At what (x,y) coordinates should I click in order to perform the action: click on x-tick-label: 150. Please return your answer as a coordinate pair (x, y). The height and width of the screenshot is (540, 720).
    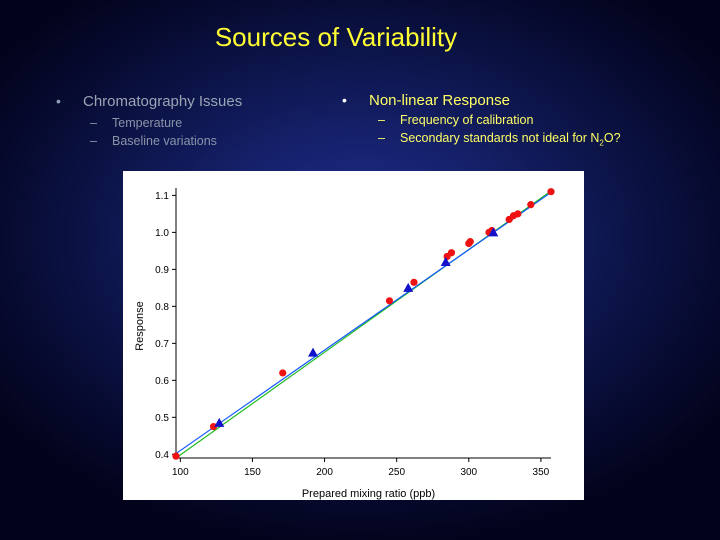
    Looking at the image, I should click on (252, 472).